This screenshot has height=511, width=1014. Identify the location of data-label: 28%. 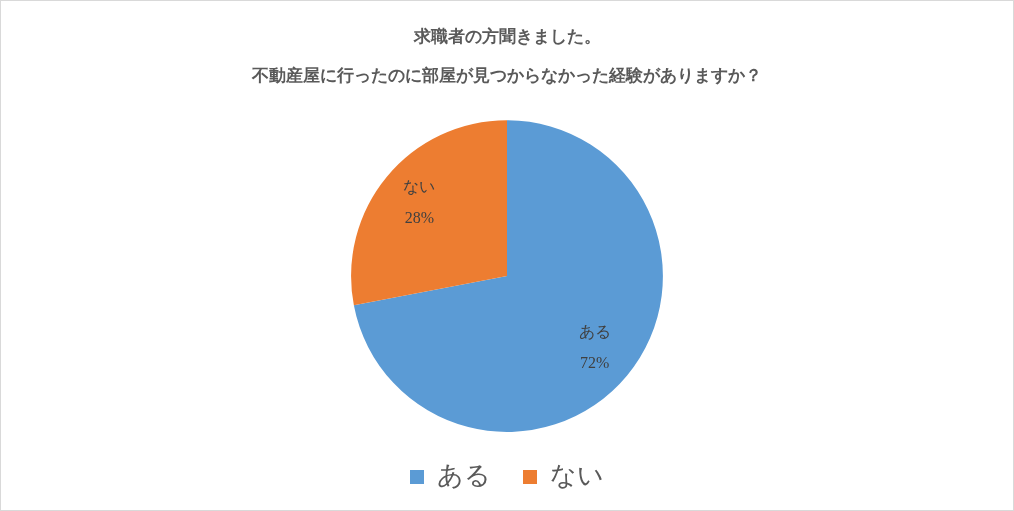
(419, 218).